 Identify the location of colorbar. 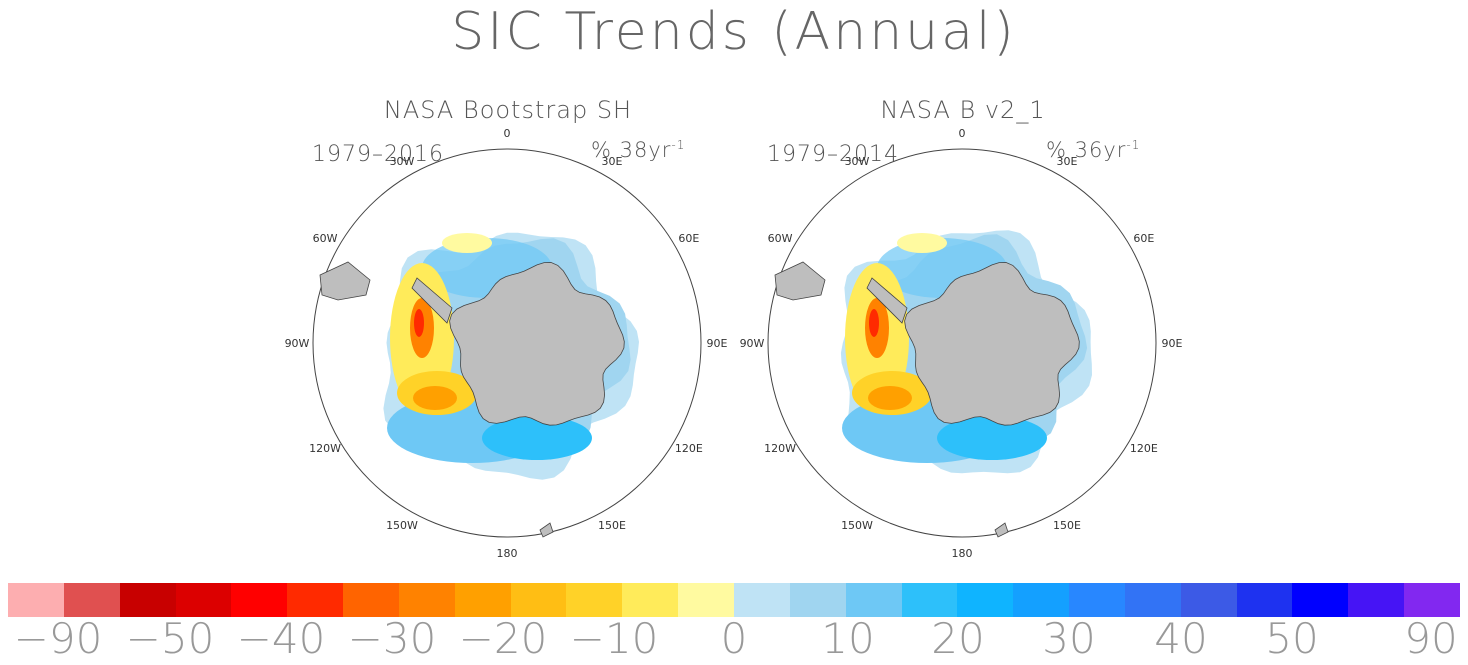
(734, 600).